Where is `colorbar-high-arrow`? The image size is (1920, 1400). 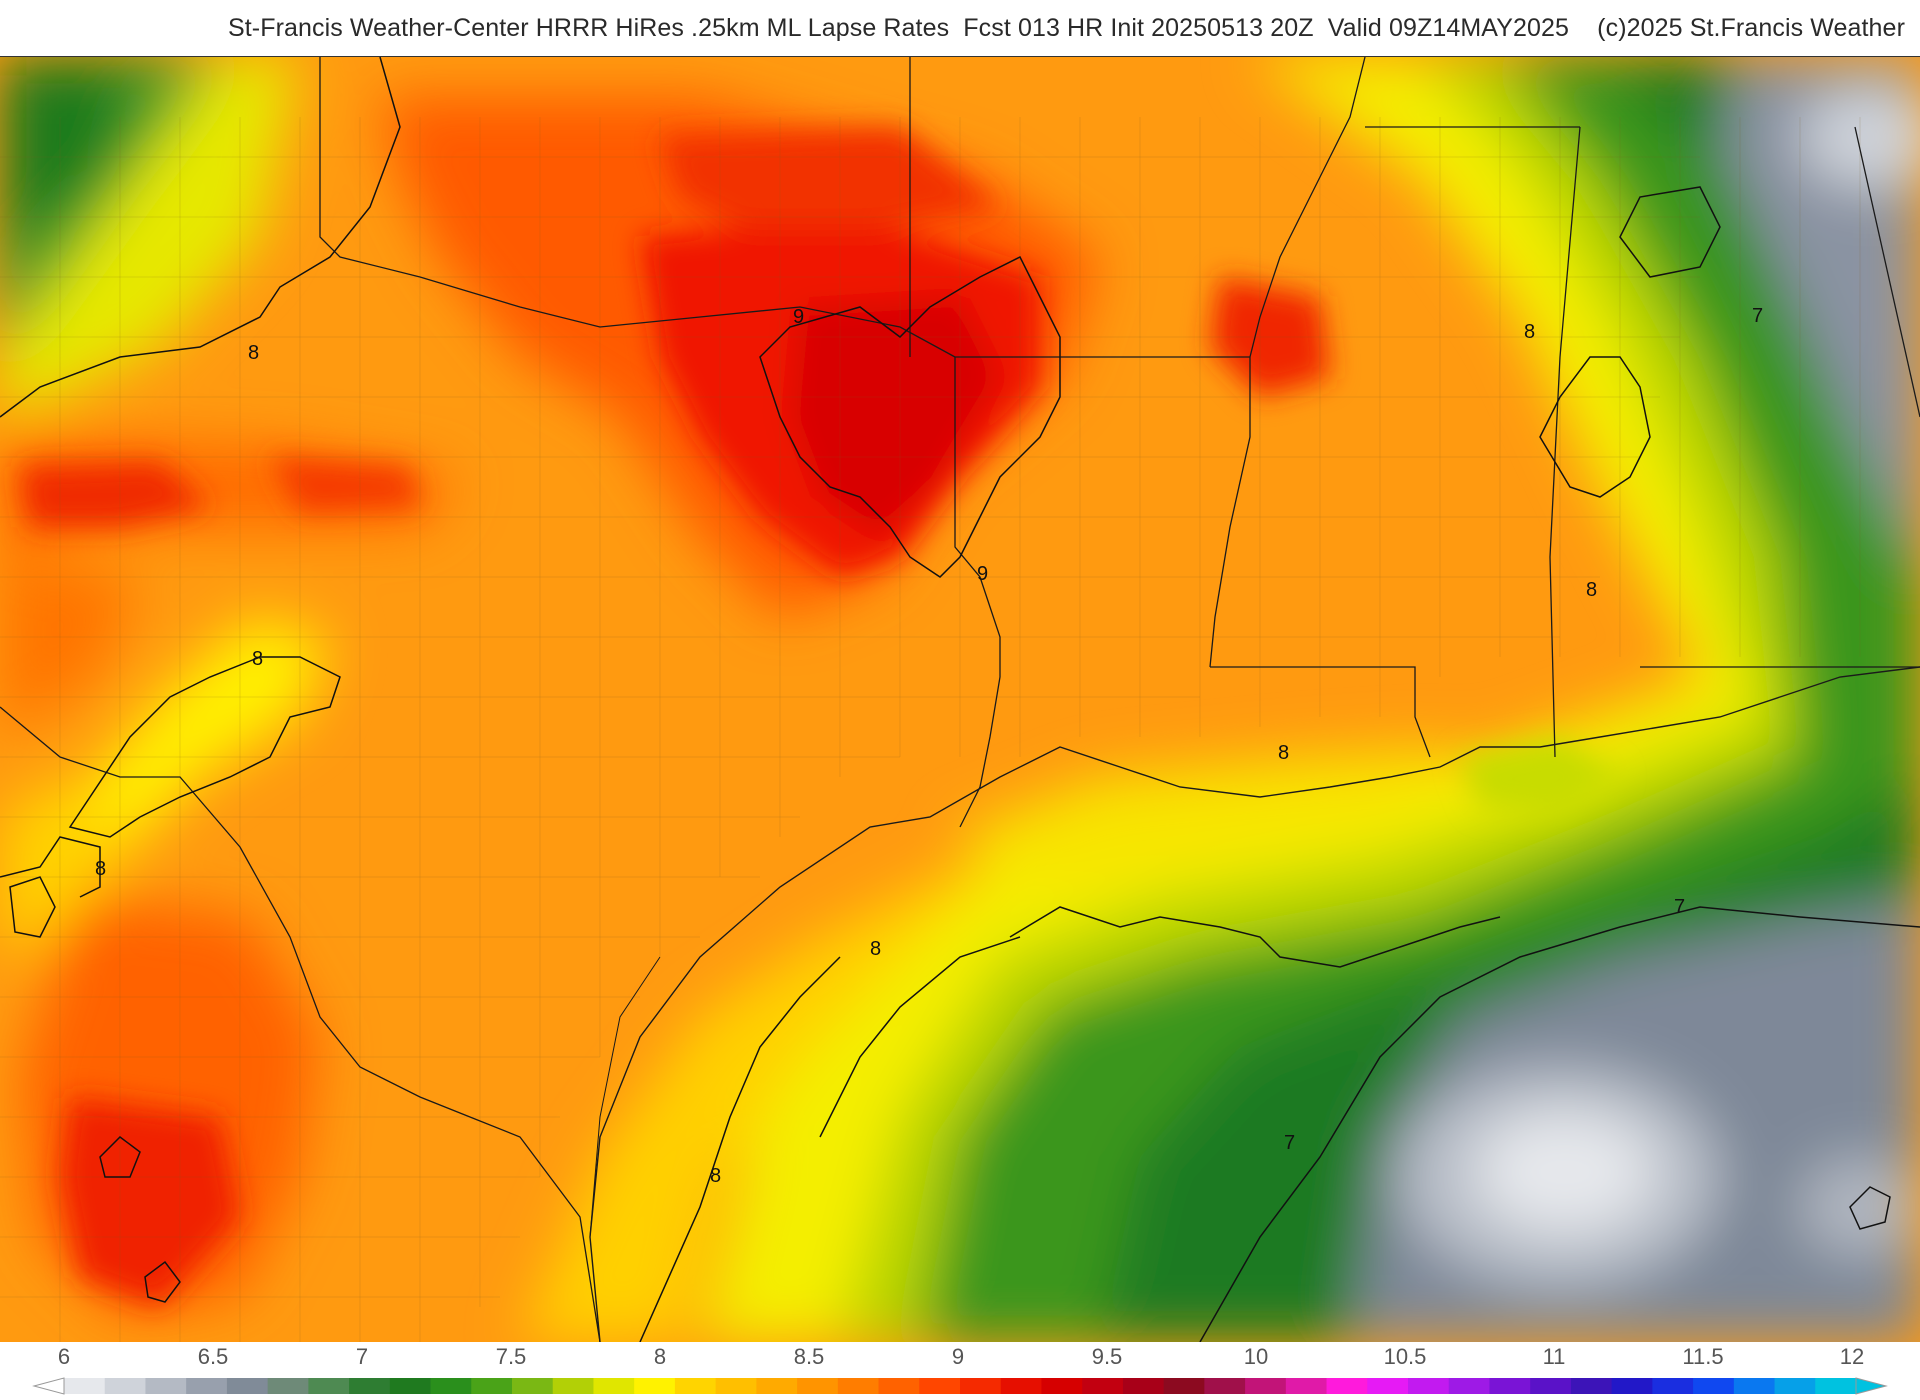
colorbar-high-arrow is located at coordinates (1871, 1386).